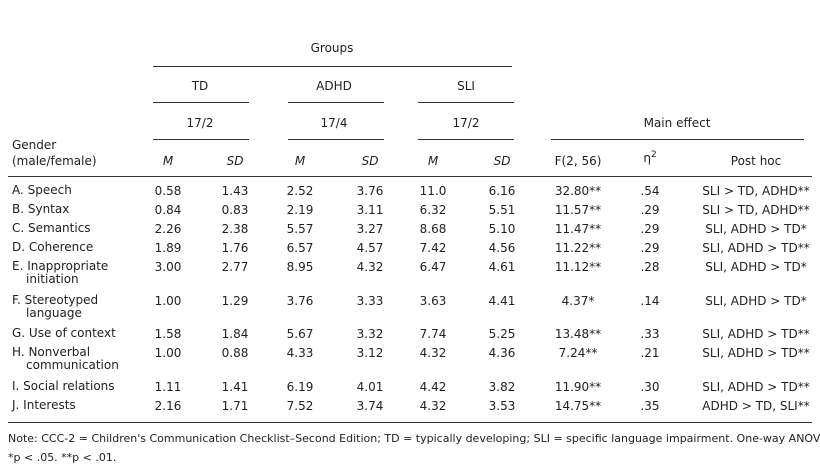 The width and height of the screenshot is (820, 474). Describe the element at coordinates (578, 353) in the screenshot. I see `cell-f: 7.24**` at that location.